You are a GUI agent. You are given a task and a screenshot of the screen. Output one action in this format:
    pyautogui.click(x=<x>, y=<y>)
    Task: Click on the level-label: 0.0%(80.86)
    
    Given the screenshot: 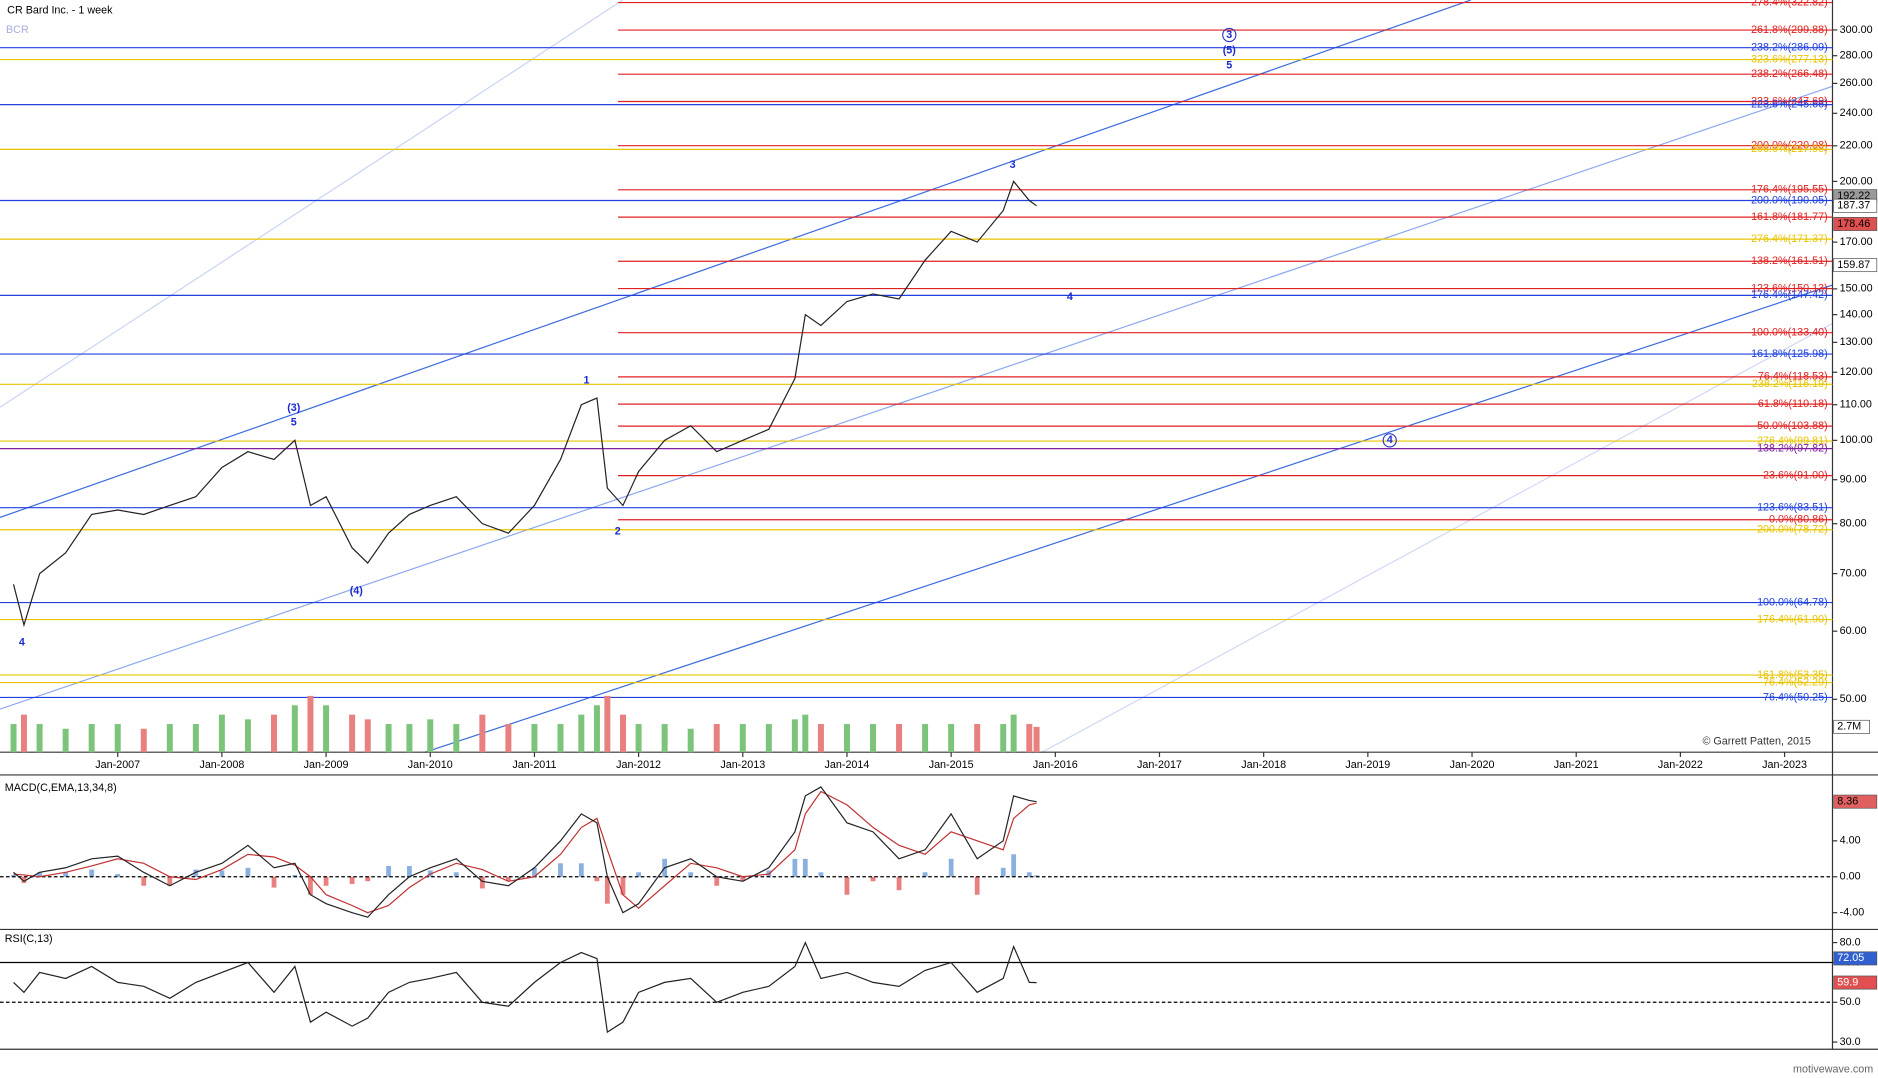 What is the action you would take?
    pyautogui.click(x=1798, y=520)
    